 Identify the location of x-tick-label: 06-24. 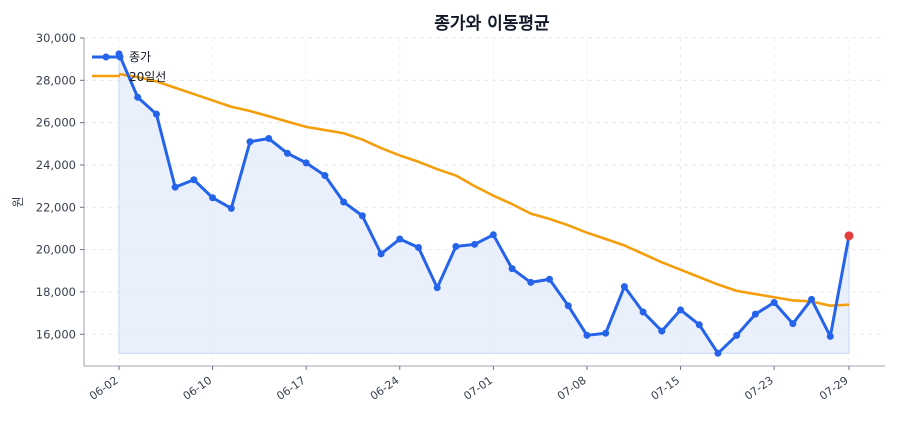
(385, 388).